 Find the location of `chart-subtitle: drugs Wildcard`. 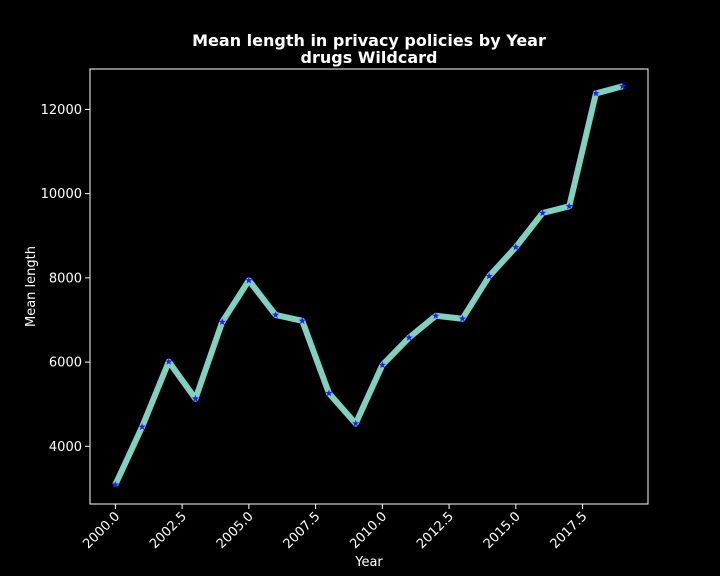

chart-subtitle: drugs Wildcard is located at coordinates (369, 57).